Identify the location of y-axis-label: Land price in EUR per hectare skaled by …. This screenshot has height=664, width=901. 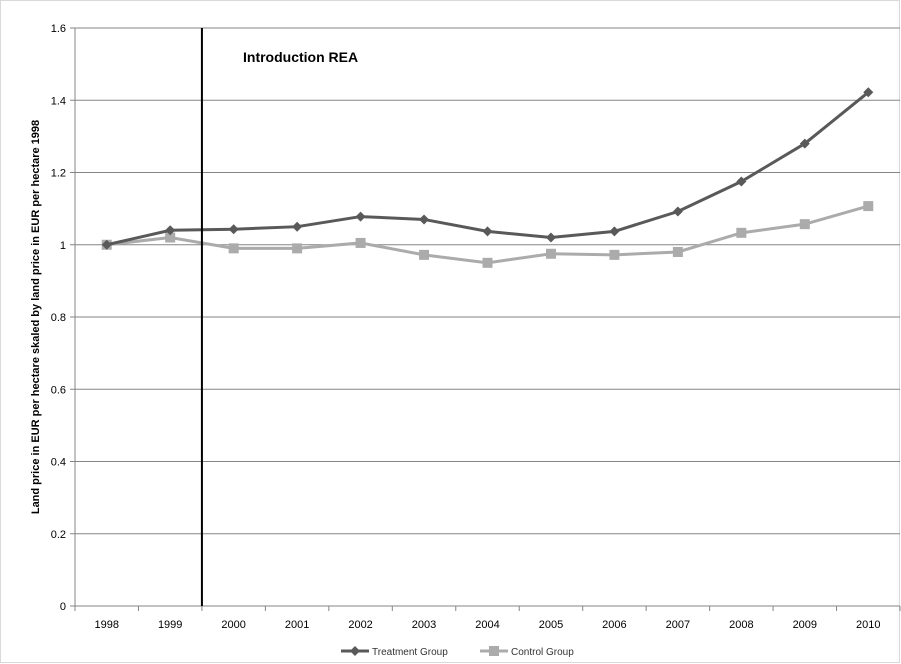
(36, 317).